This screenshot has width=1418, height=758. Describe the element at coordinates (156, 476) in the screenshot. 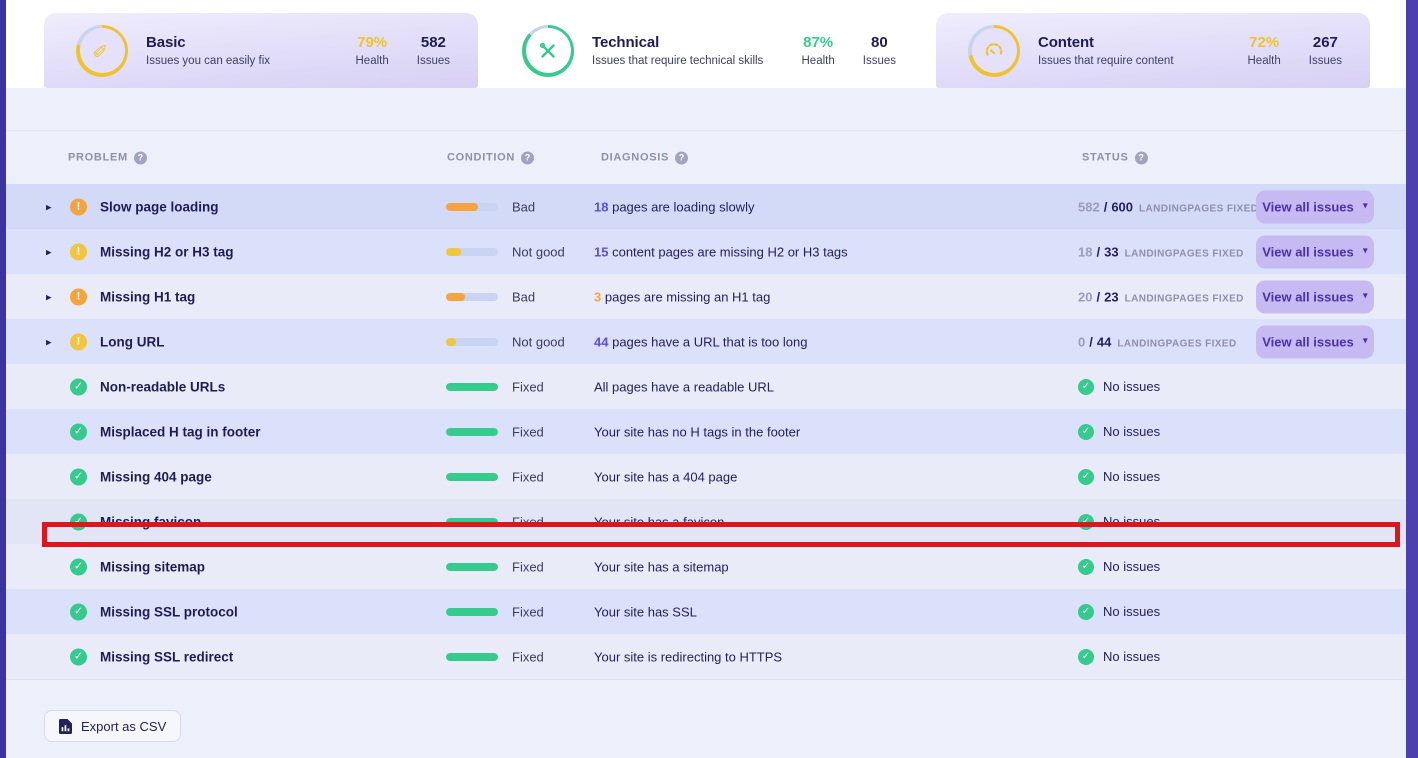

I see `problem-label: Missing 404 page` at that location.